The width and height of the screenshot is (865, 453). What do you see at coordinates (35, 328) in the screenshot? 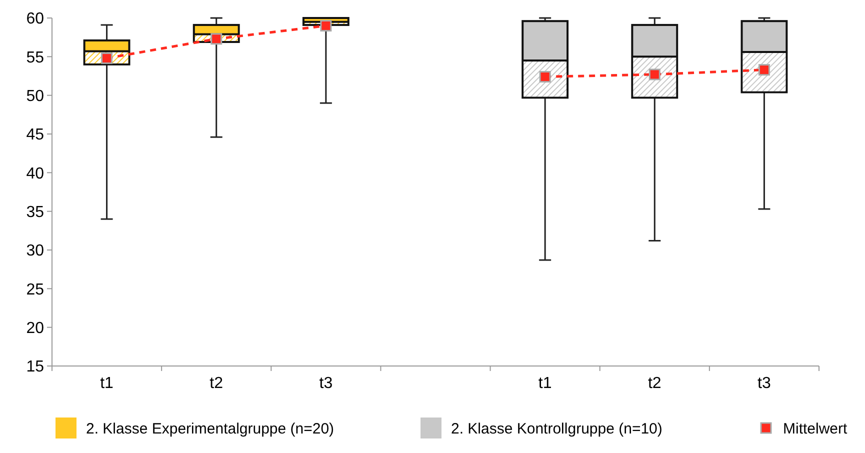
I see `y-tick-label: 20` at bounding box center [35, 328].